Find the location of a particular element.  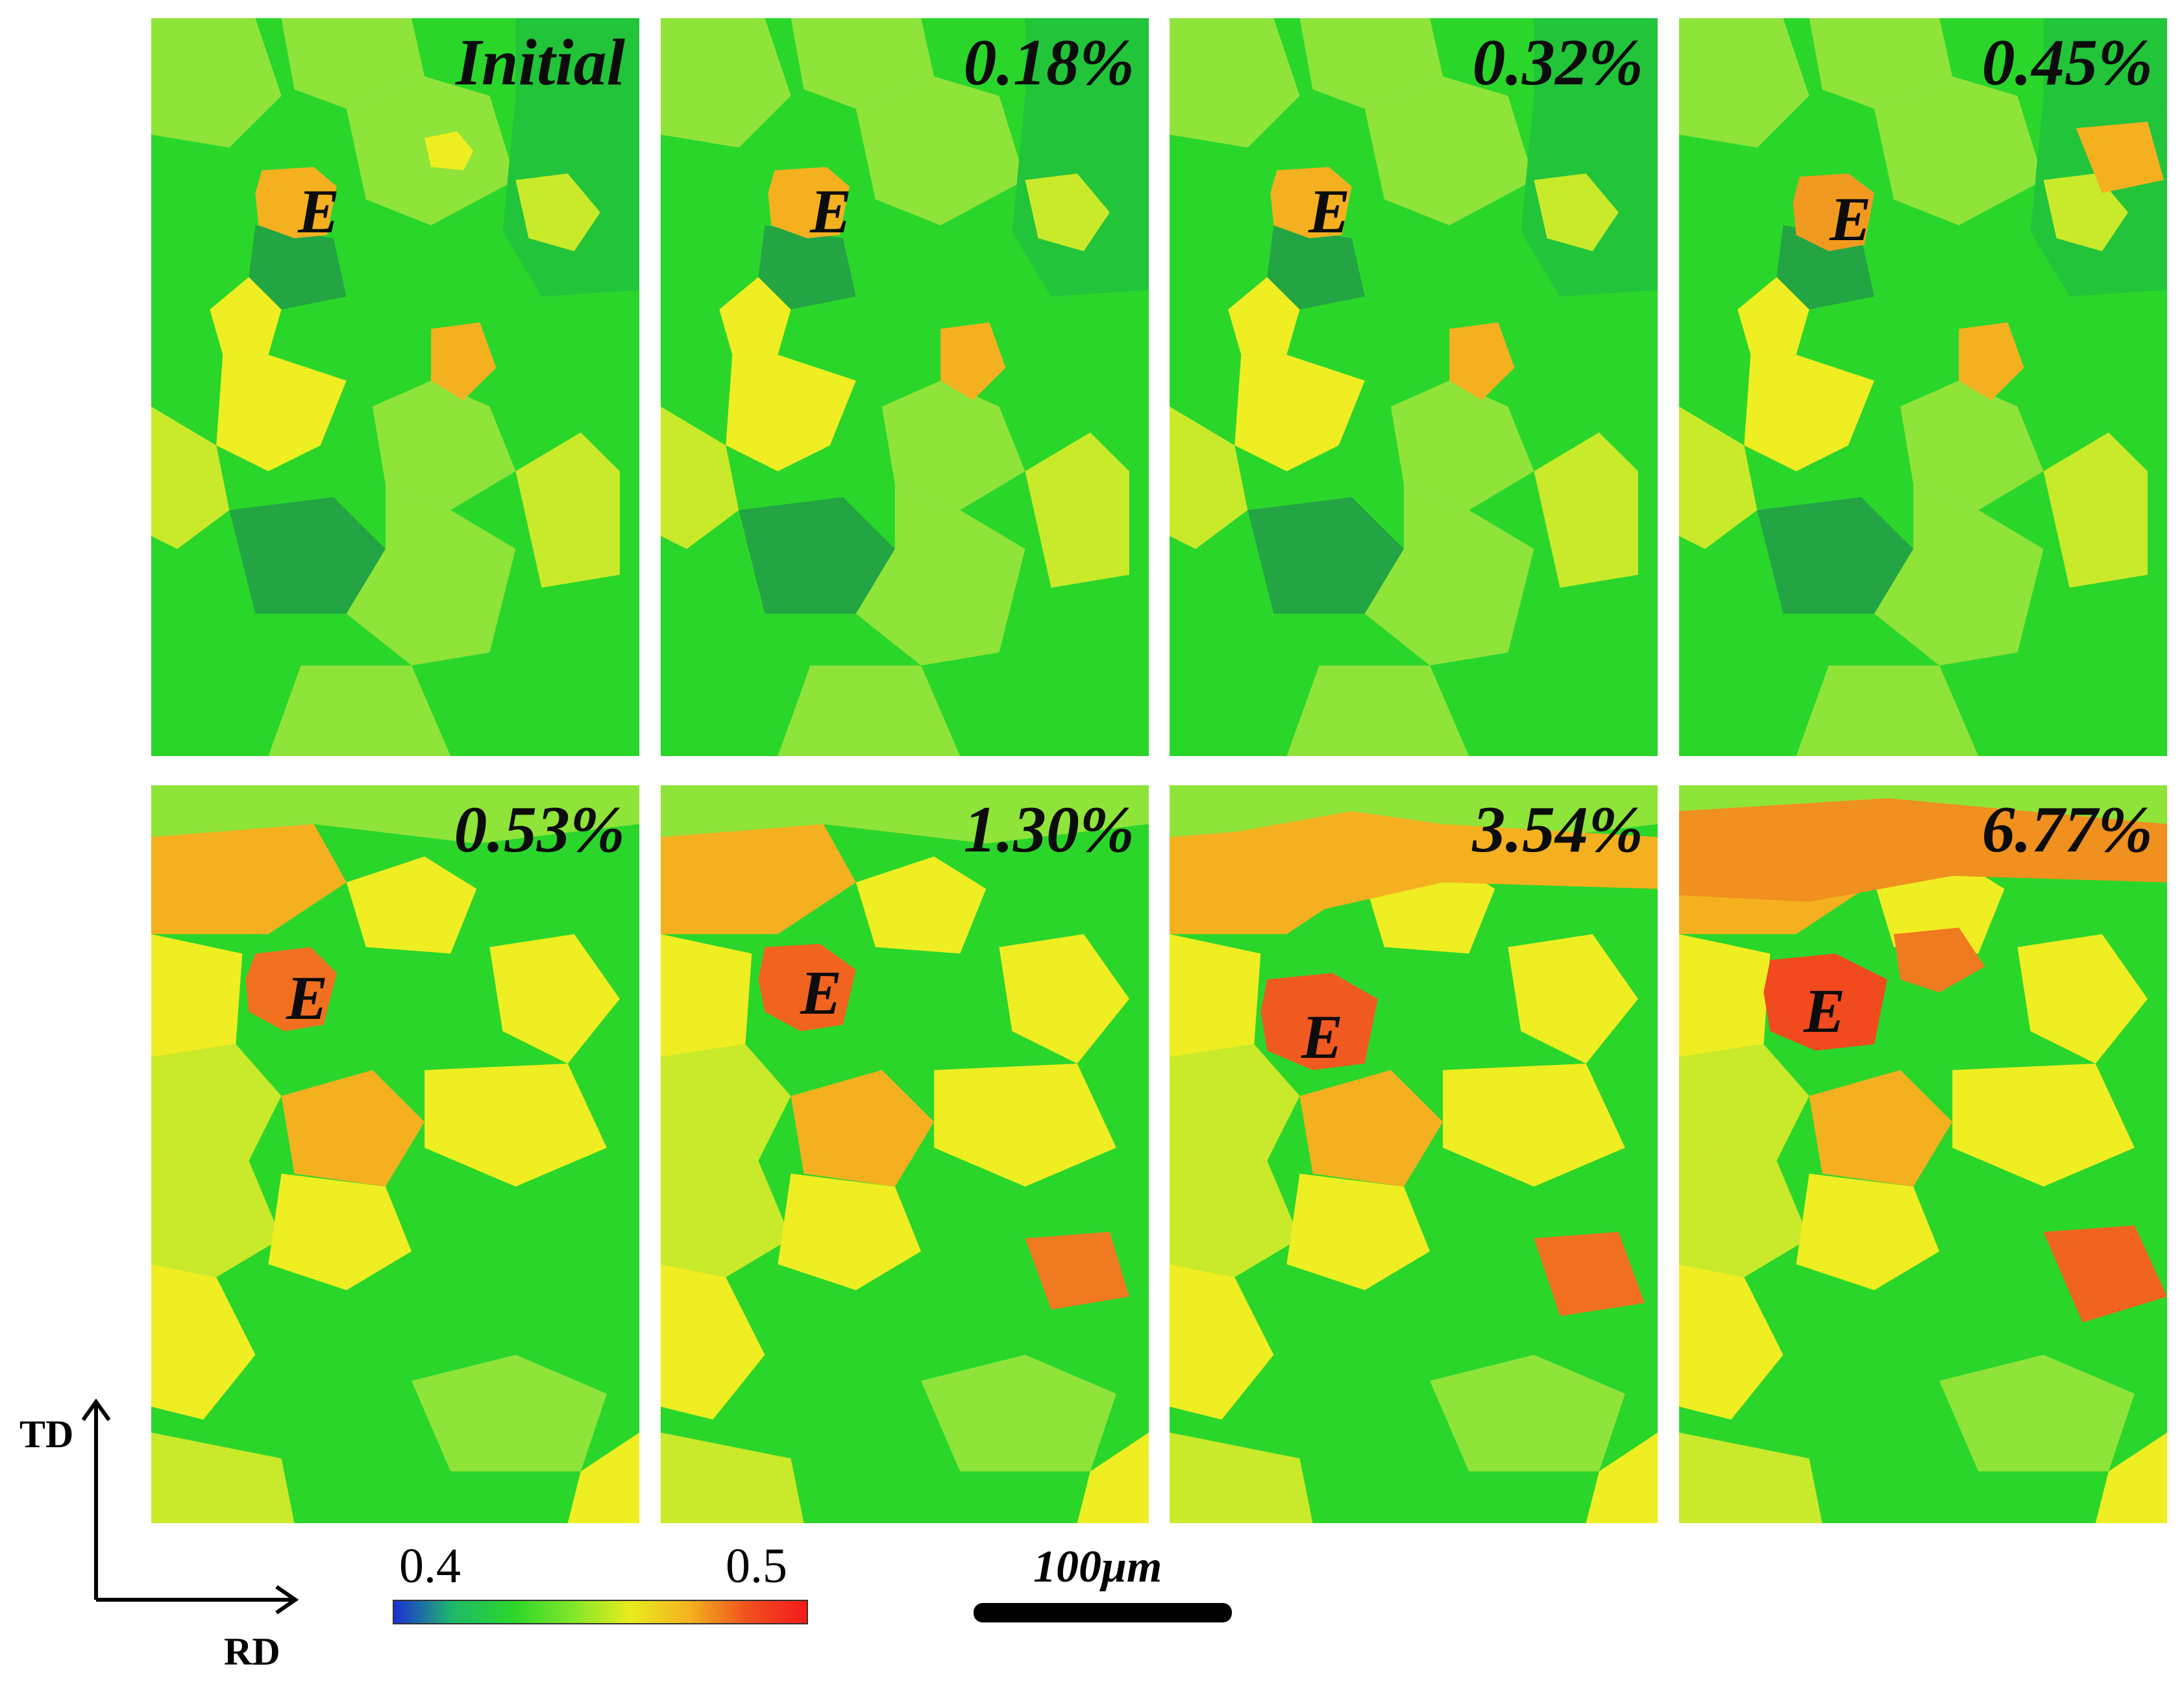

strain-label: 6.77% is located at coordinates (2067, 829).